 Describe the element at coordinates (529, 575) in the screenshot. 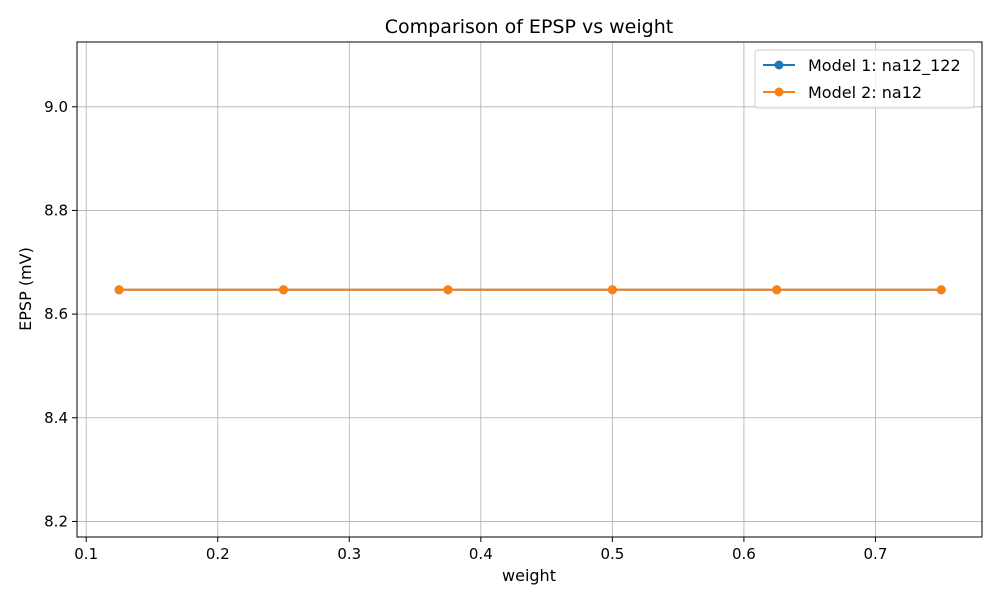

I see `x-axis-label: weight` at that location.